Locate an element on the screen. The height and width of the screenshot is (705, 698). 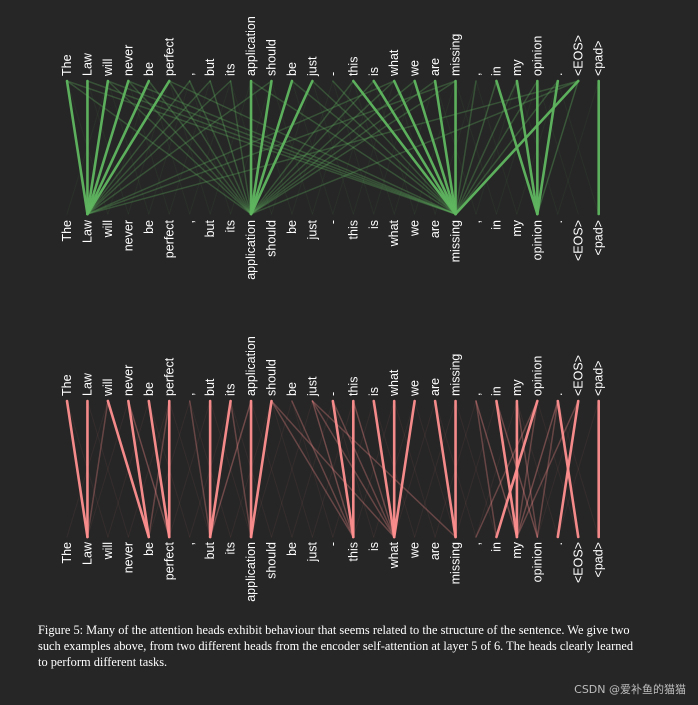
token-top-in: in is located at coordinates (496, 71).